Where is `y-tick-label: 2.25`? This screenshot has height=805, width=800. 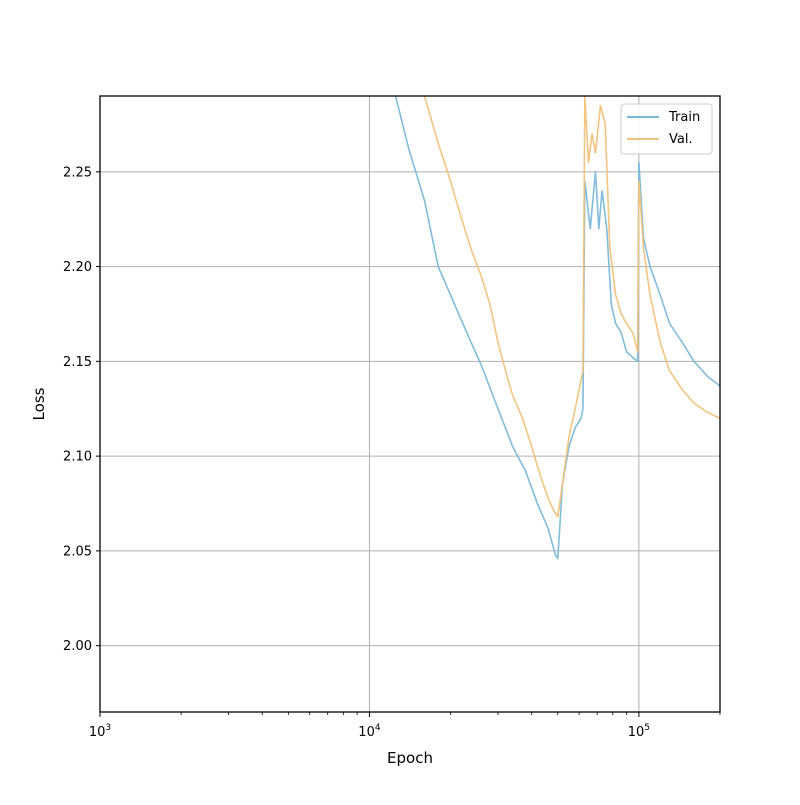 y-tick-label: 2.25 is located at coordinates (77, 172).